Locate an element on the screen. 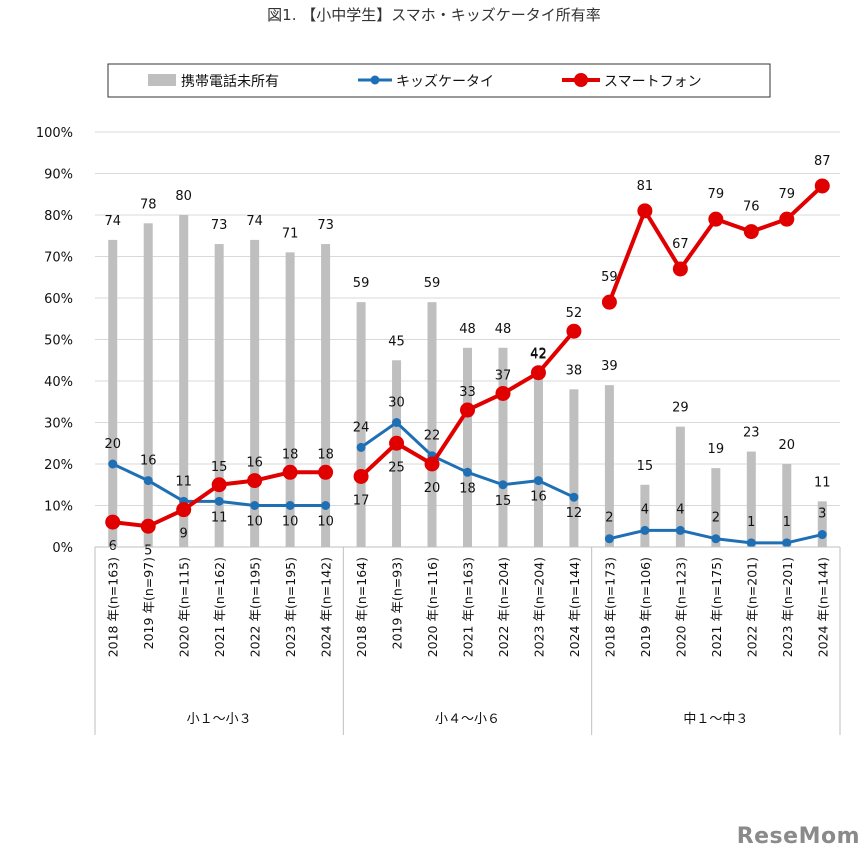  legend-label-smart: スマートフォン is located at coordinates (653, 82).